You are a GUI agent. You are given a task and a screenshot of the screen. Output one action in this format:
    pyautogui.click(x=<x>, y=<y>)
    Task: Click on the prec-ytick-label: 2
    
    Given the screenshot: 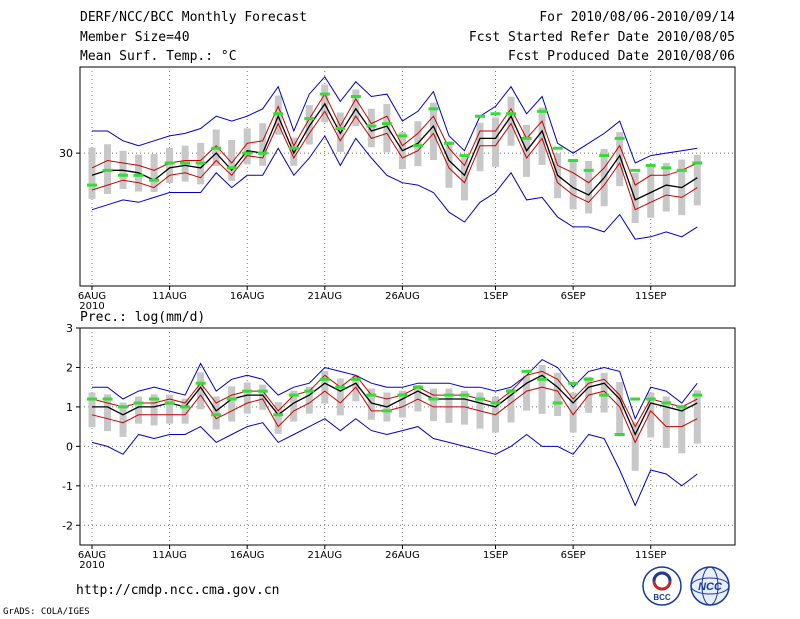 What is the action you would take?
    pyautogui.click(x=69, y=367)
    